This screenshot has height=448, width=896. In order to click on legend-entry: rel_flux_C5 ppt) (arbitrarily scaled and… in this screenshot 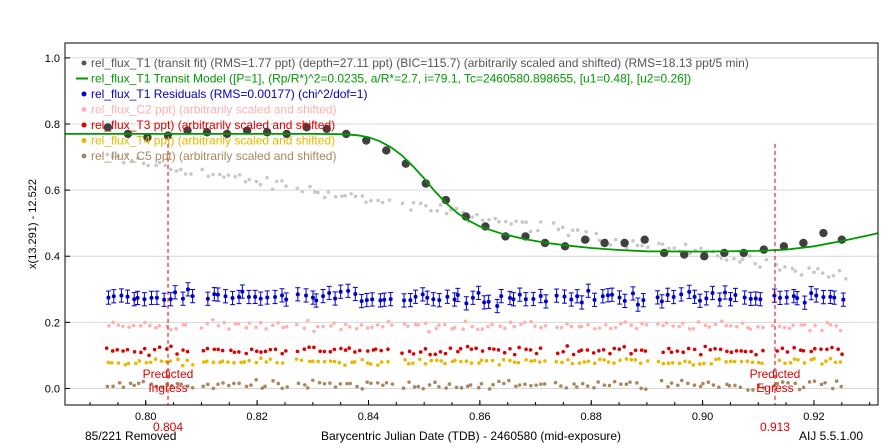, I will do `click(213, 156)`.